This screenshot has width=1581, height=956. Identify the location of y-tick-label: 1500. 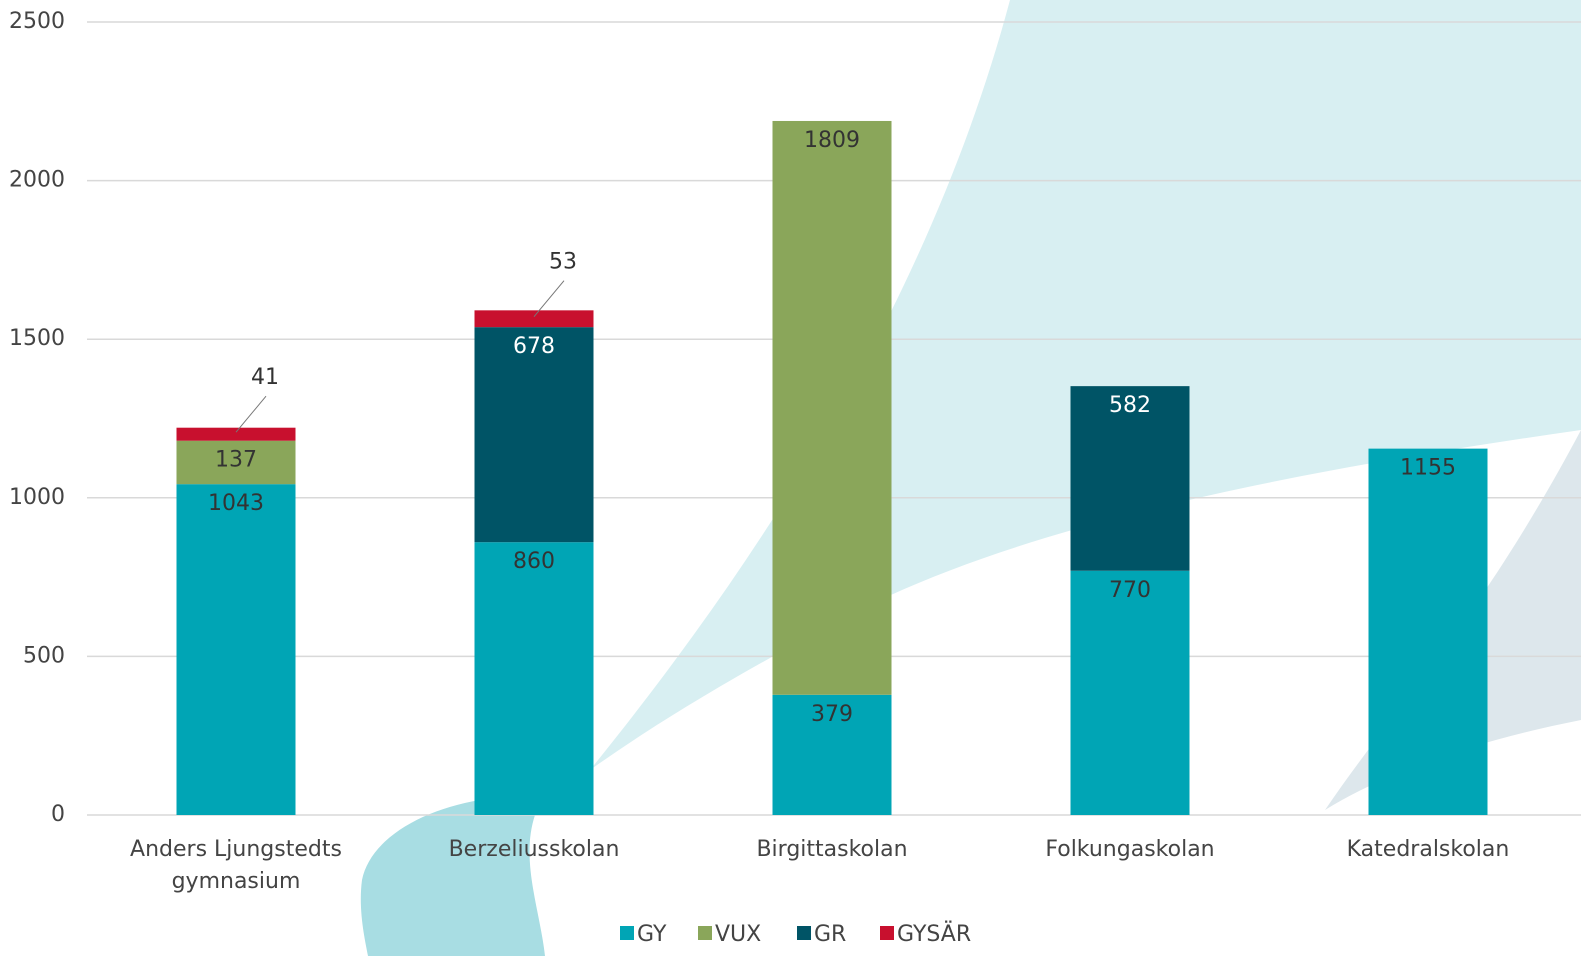
(37, 338).